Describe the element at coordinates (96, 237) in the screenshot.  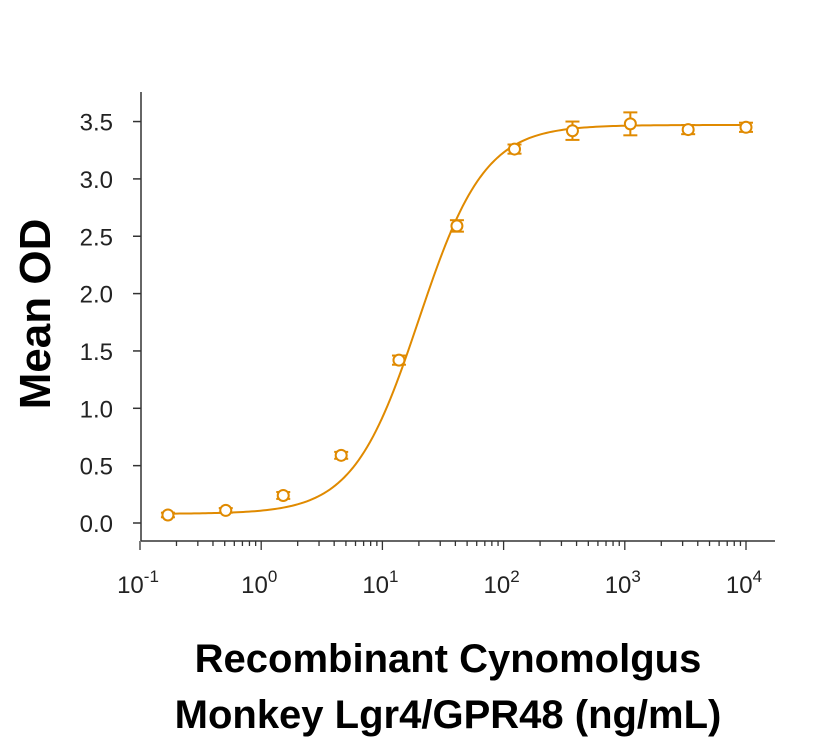
I see `y-tick-label: 2.5` at that location.